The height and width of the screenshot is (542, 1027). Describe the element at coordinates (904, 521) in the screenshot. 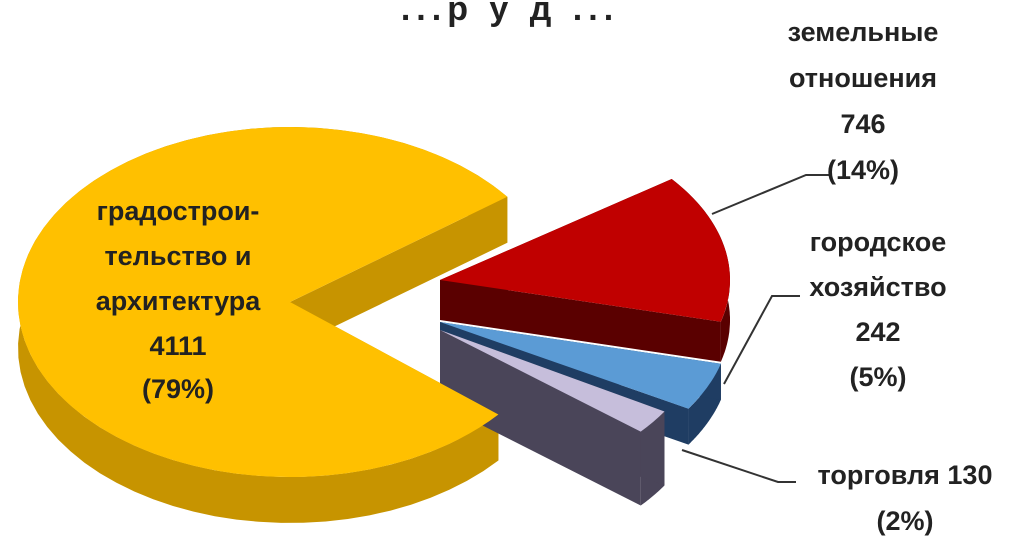

I see `label-trade-percent: (2%)` at that location.